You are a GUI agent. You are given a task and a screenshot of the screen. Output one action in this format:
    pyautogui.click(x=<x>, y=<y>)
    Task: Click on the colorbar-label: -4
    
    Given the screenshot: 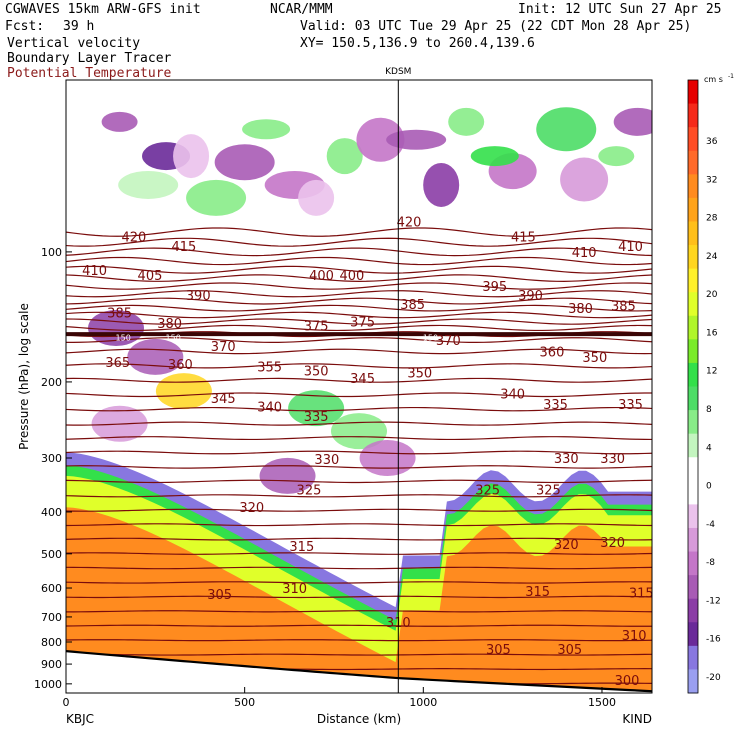 What is the action you would take?
    pyautogui.click(x=710, y=525)
    